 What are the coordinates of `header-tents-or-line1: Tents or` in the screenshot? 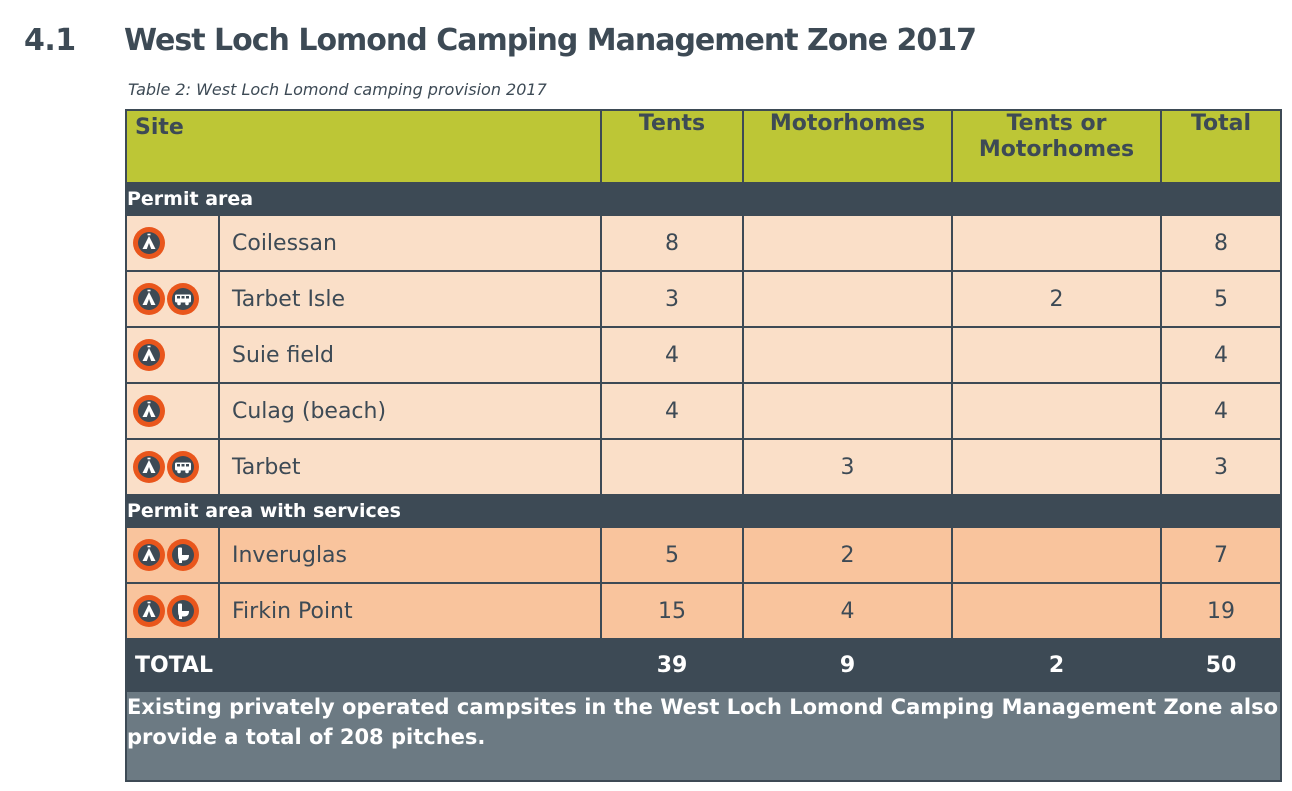 It's located at (1056, 123).